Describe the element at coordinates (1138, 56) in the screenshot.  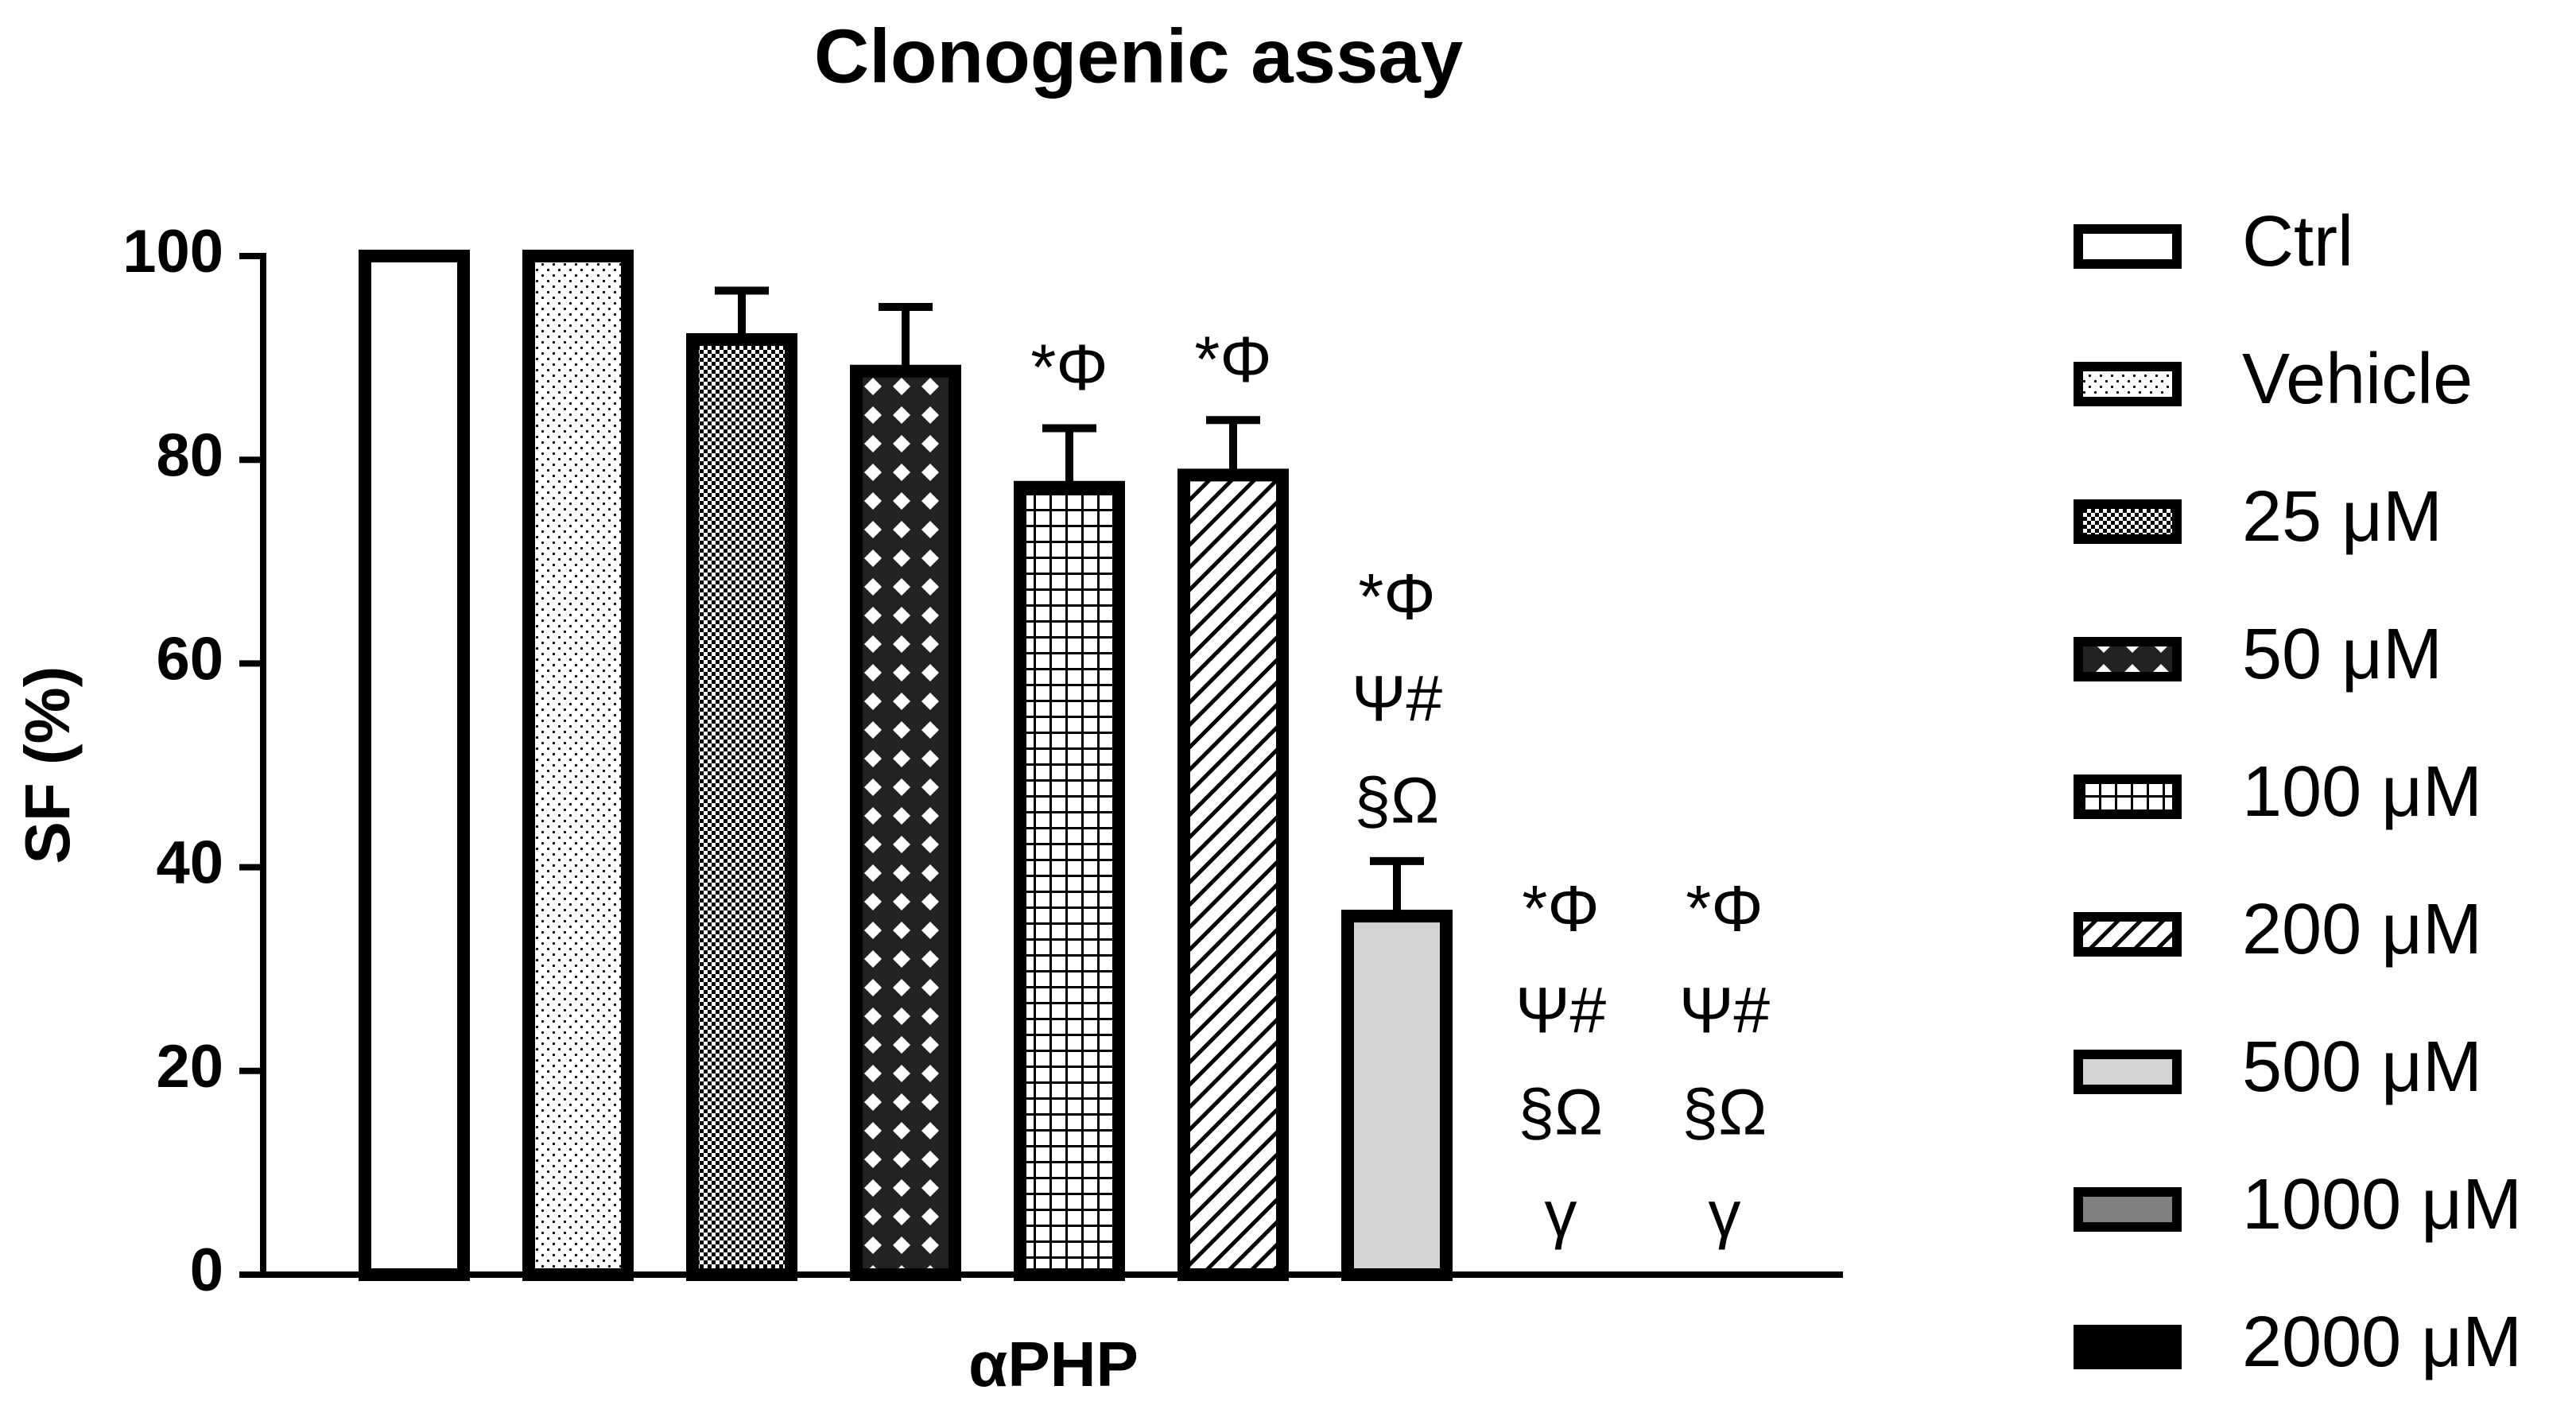
I see `chart-title: Clonogenic assay` at that location.